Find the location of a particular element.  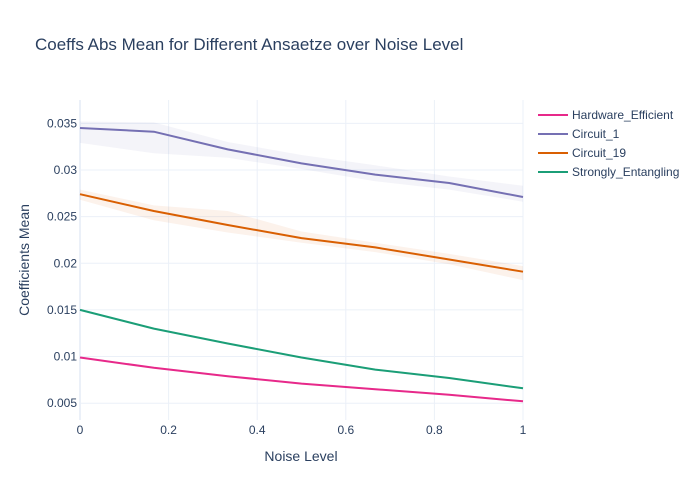

y-axis-title: Coefficients Mean is located at coordinates (24, 260).